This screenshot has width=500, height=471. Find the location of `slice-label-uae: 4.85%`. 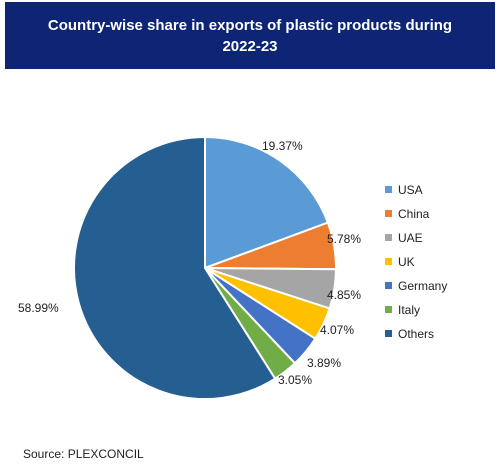

slice-label-uae: 4.85% is located at coordinates (344, 295).